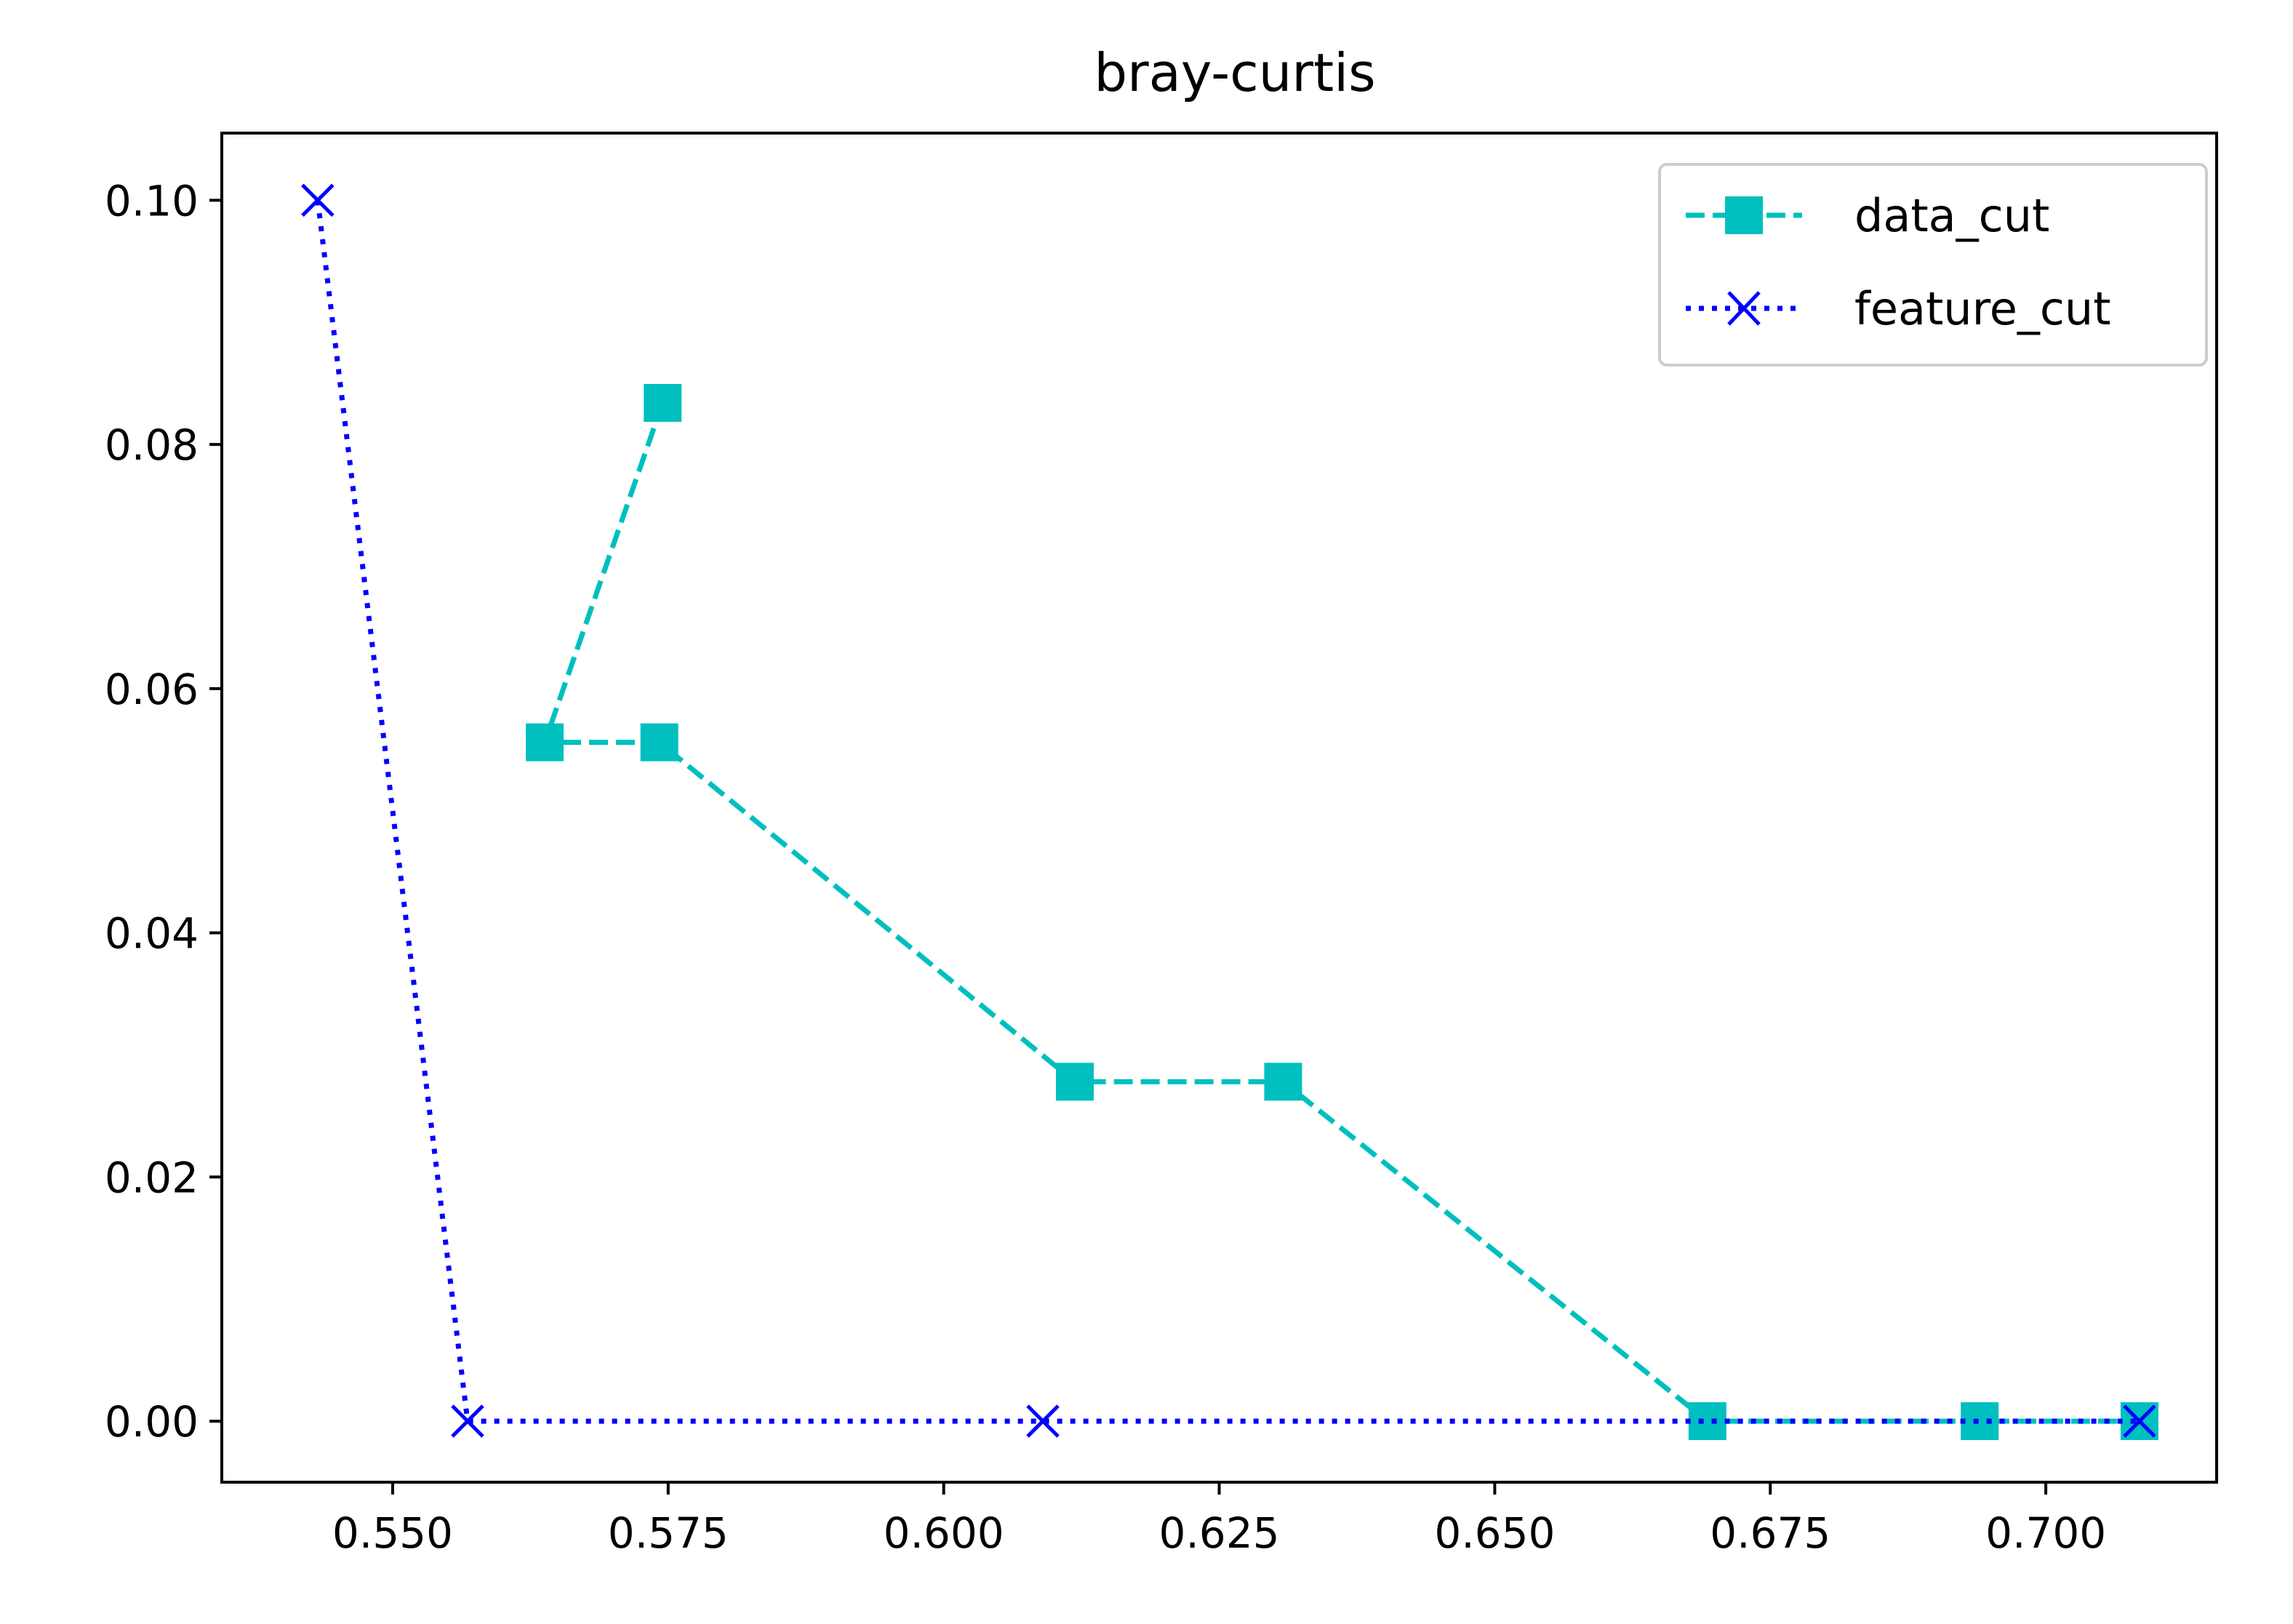  I want to click on legend-marker-data-cut, so click(1744, 215).